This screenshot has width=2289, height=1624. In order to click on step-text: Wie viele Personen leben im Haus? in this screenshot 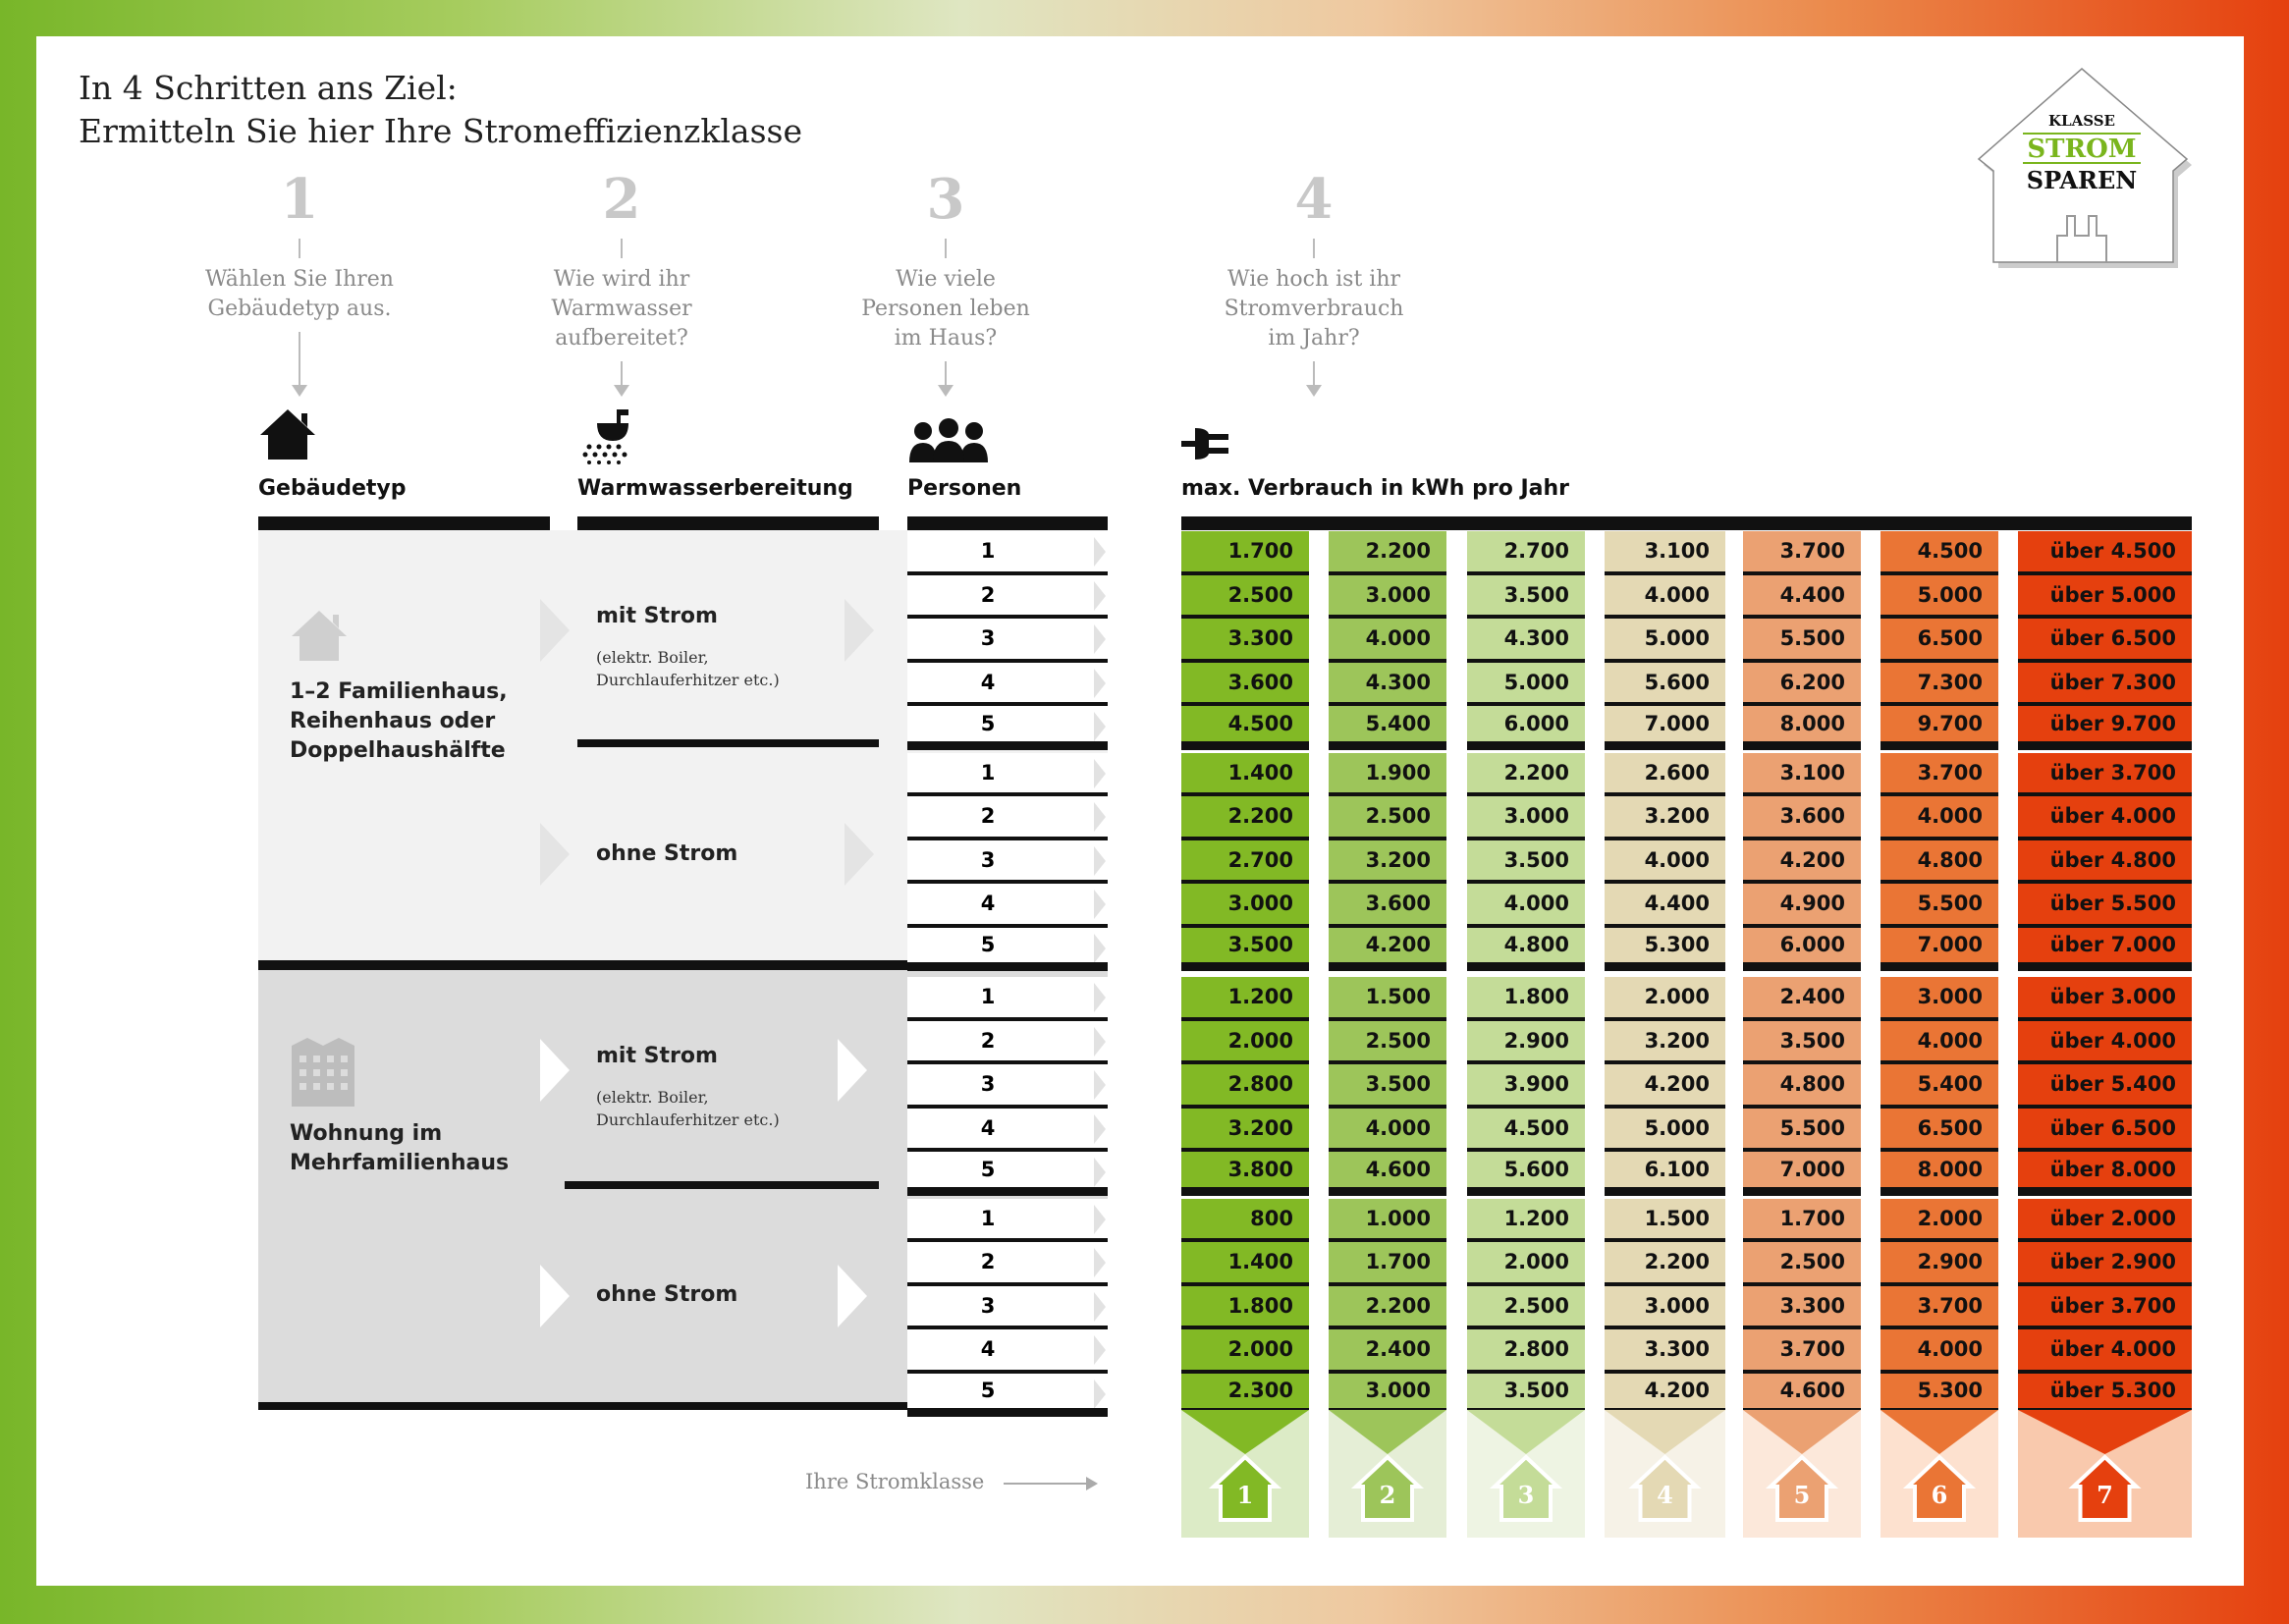, I will do `click(945, 309)`.